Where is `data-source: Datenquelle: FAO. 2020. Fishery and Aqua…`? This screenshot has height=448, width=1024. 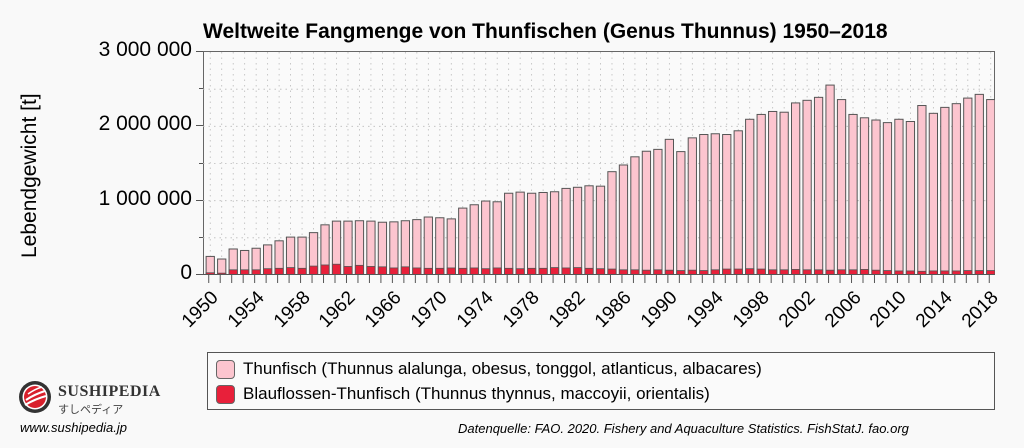
data-source: Datenquelle: FAO. 2020. Fishery and Aqua… is located at coordinates (683, 428).